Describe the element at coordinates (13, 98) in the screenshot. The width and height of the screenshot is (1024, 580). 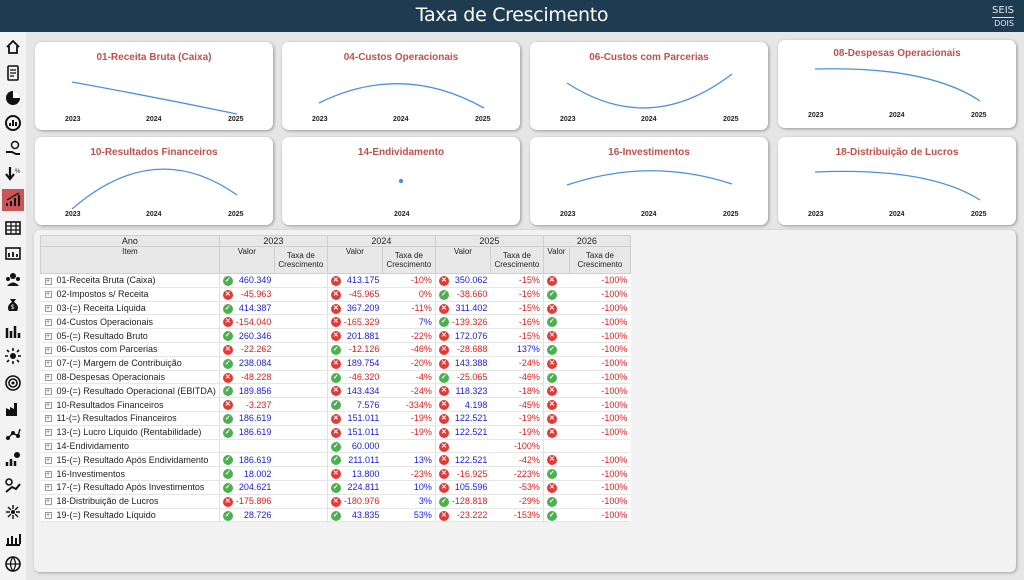
I see `sidebar-item-pie-chart` at that location.